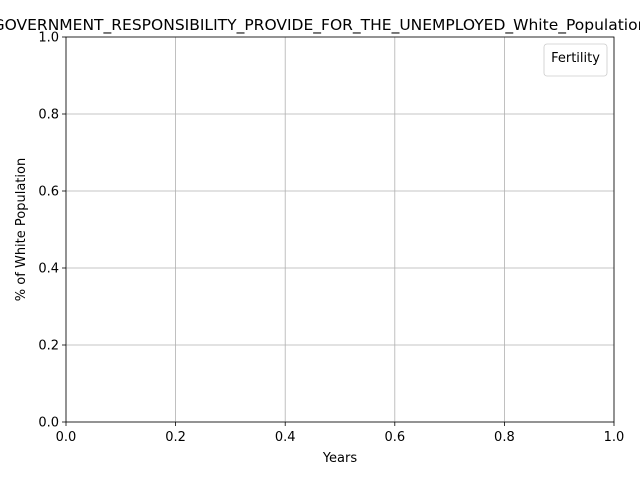  Describe the element at coordinates (48, 38) in the screenshot. I see `y-tick-label: 1.0` at that location.